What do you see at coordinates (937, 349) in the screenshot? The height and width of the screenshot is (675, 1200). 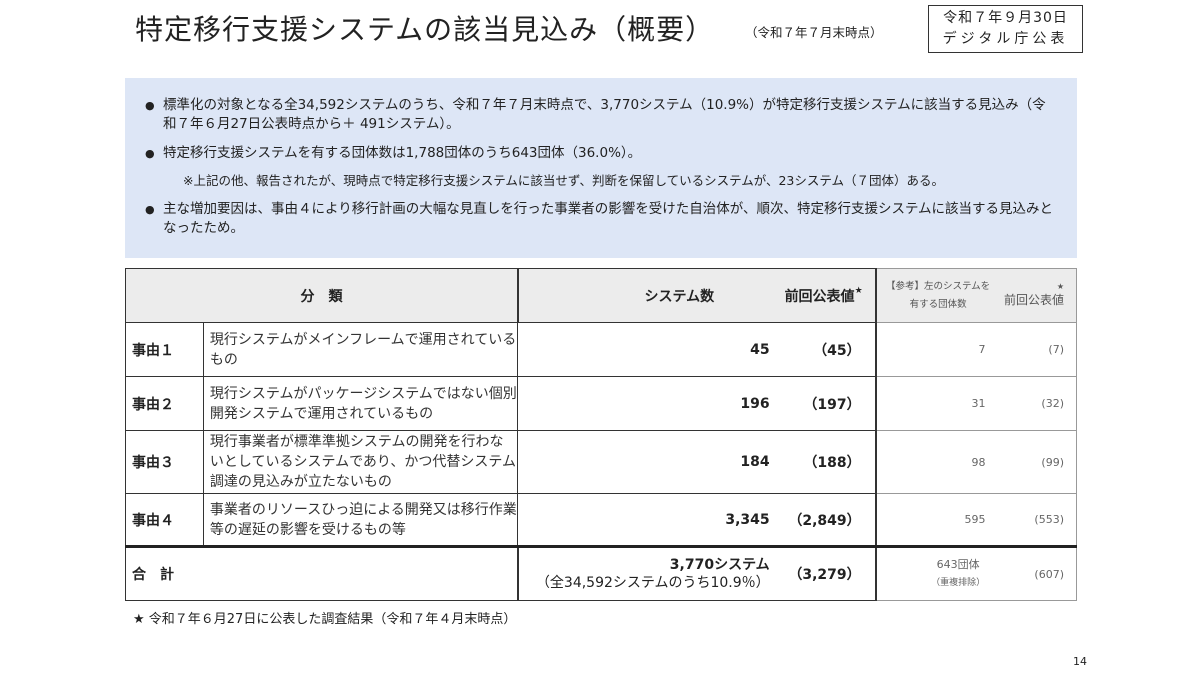 I see `row-orgs: 7` at bounding box center [937, 349].